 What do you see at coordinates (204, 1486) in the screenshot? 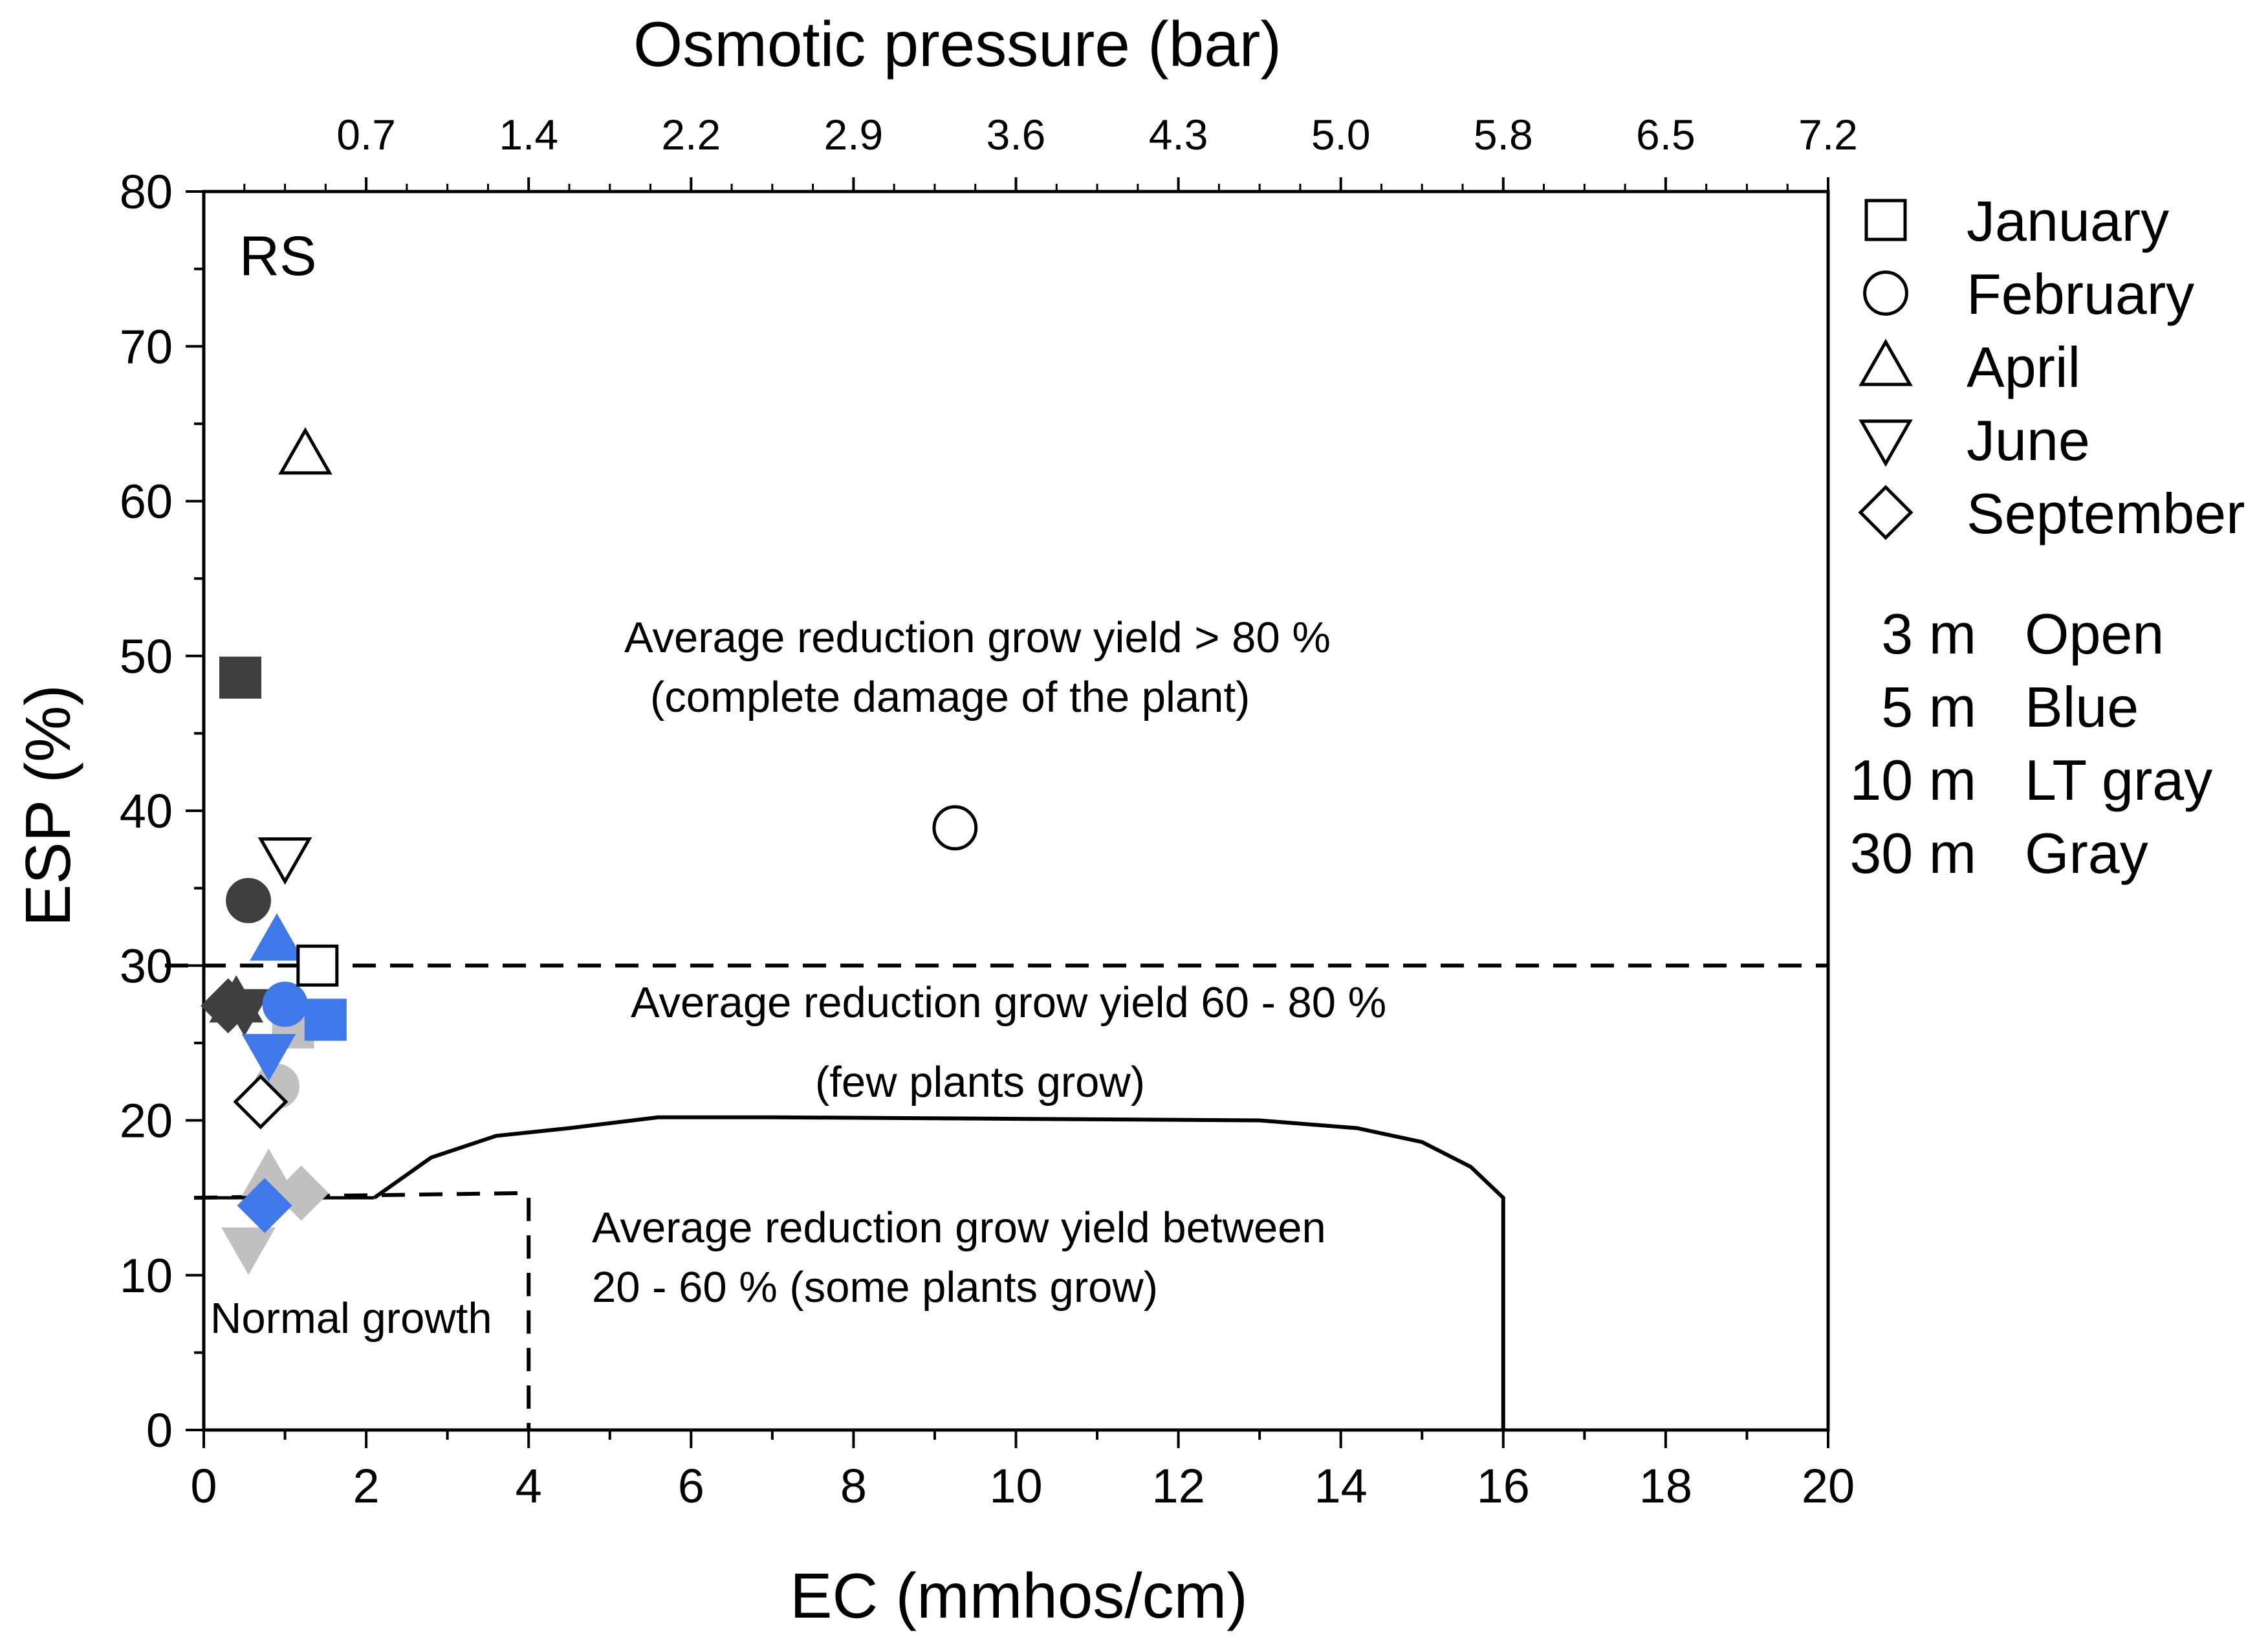
I see `x-tick-label: 0` at bounding box center [204, 1486].